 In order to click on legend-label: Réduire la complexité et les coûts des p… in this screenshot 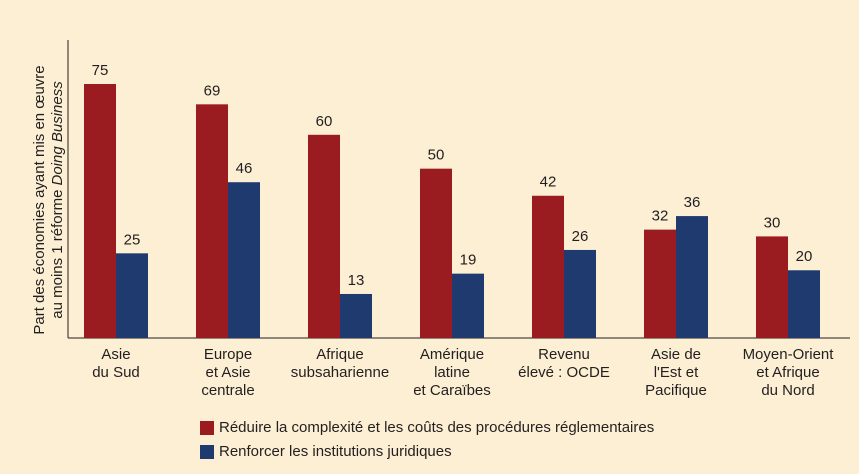, I will do `click(436, 427)`.